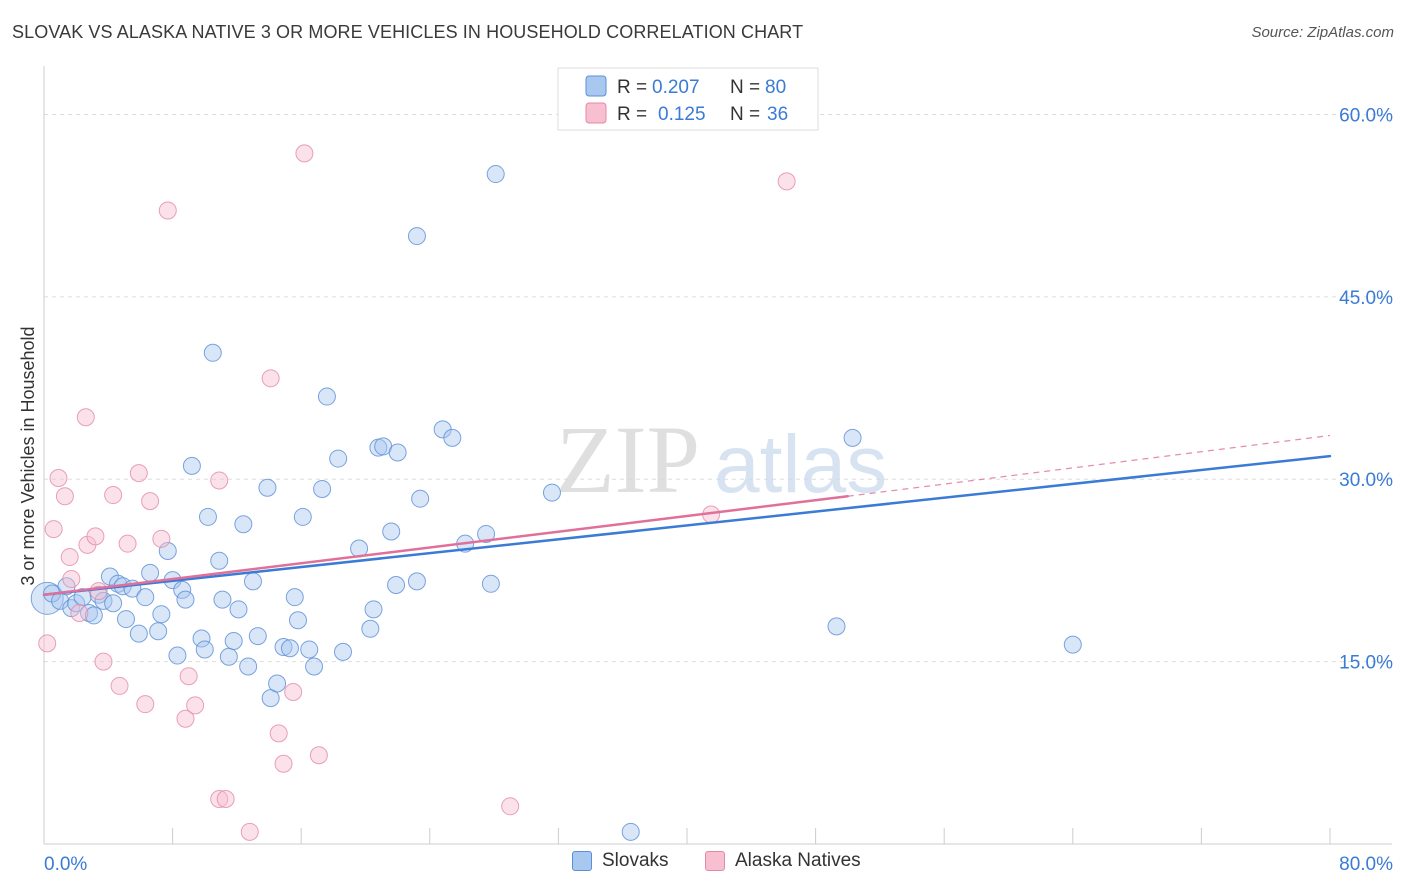 The image size is (1406, 892). What do you see at coordinates (715, 861) in the screenshot?
I see `legend-swatch-alaska-bottom` at bounding box center [715, 861].